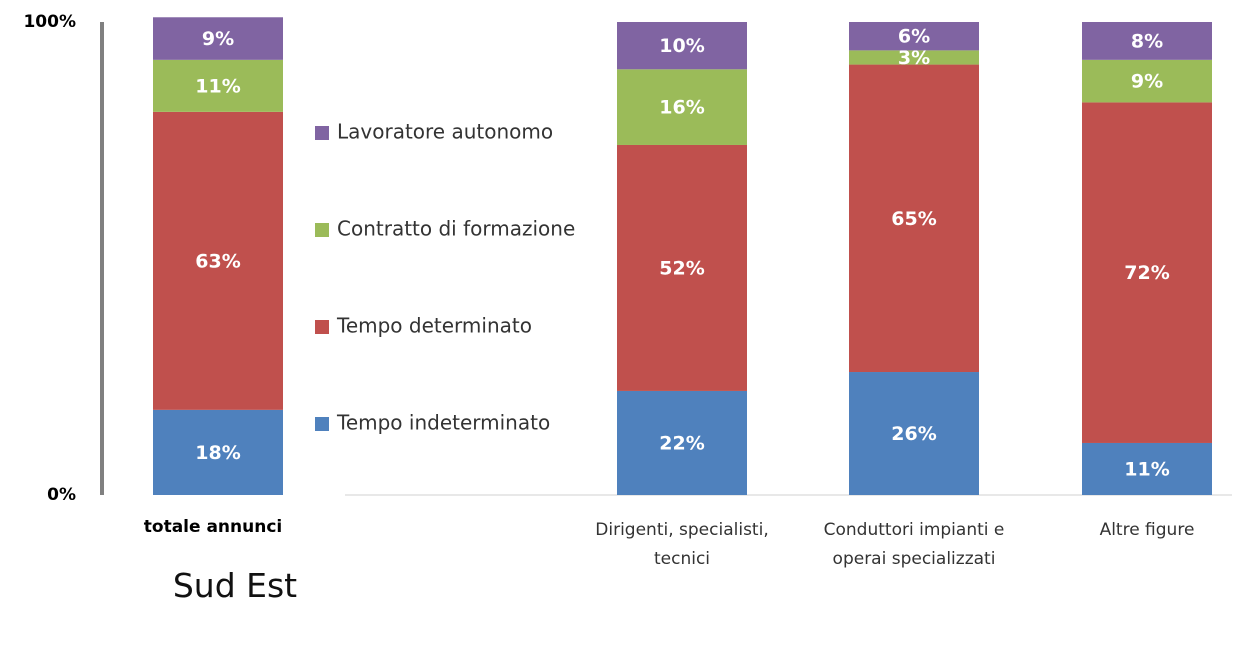 The height and width of the screenshot is (650, 1258). I want to click on value-label: 65%, so click(913, 219).